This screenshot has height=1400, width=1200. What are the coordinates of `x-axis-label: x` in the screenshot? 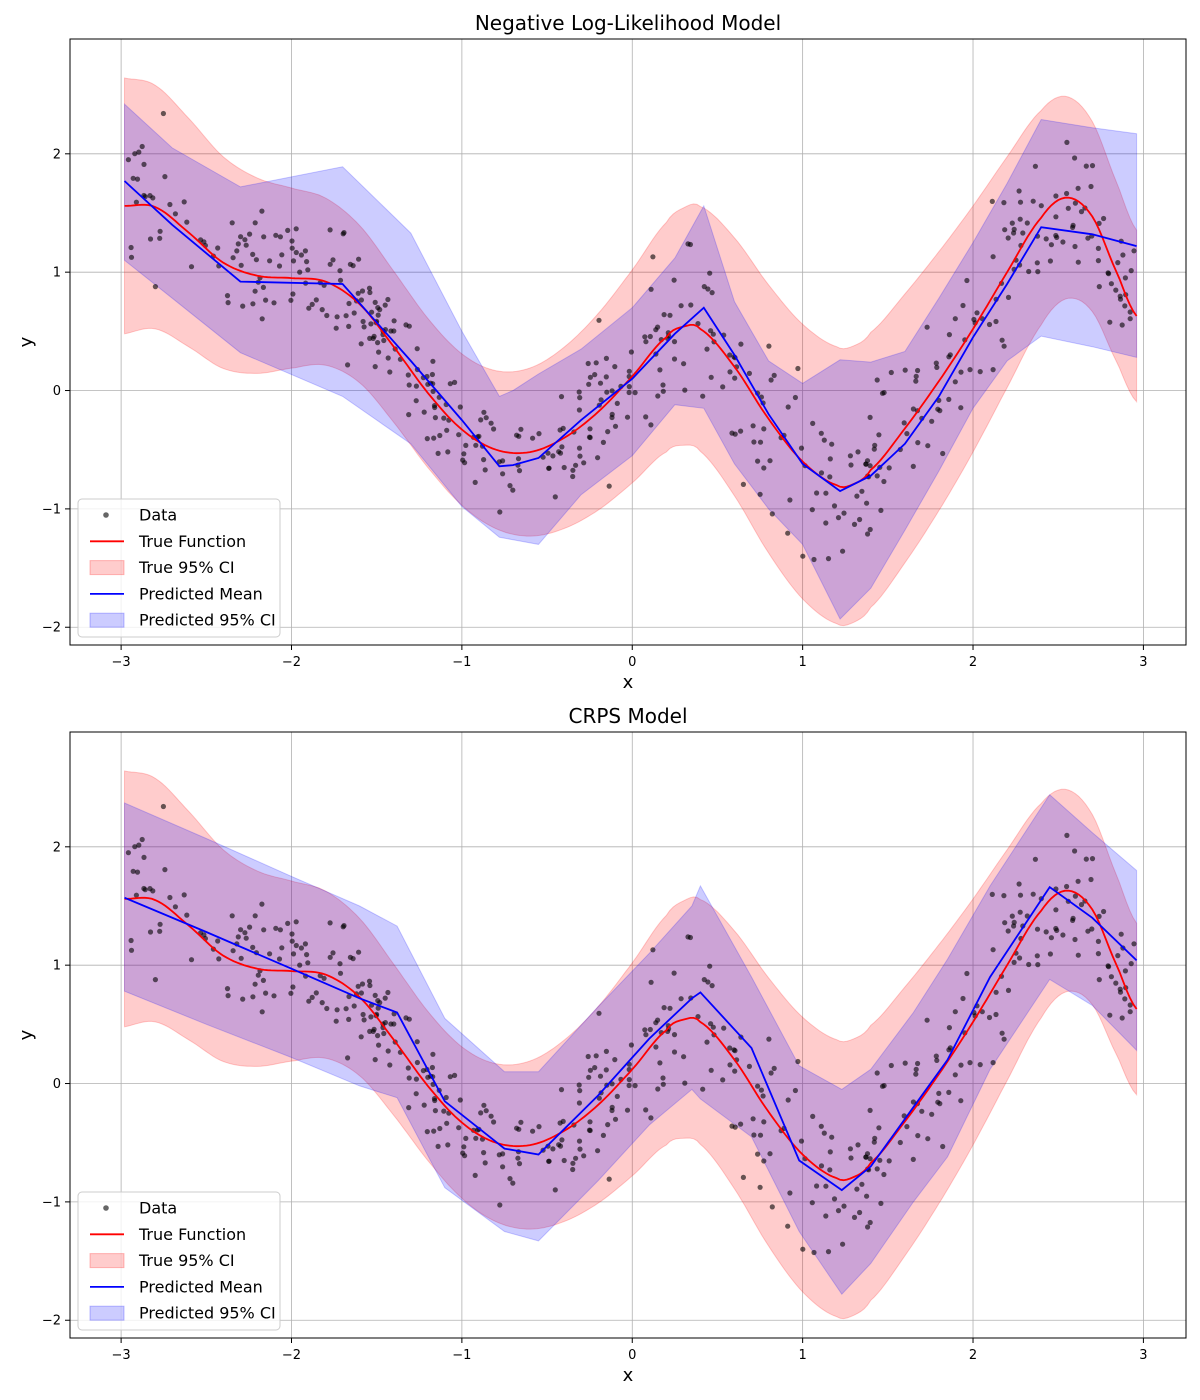 It's located at (628, 1375).